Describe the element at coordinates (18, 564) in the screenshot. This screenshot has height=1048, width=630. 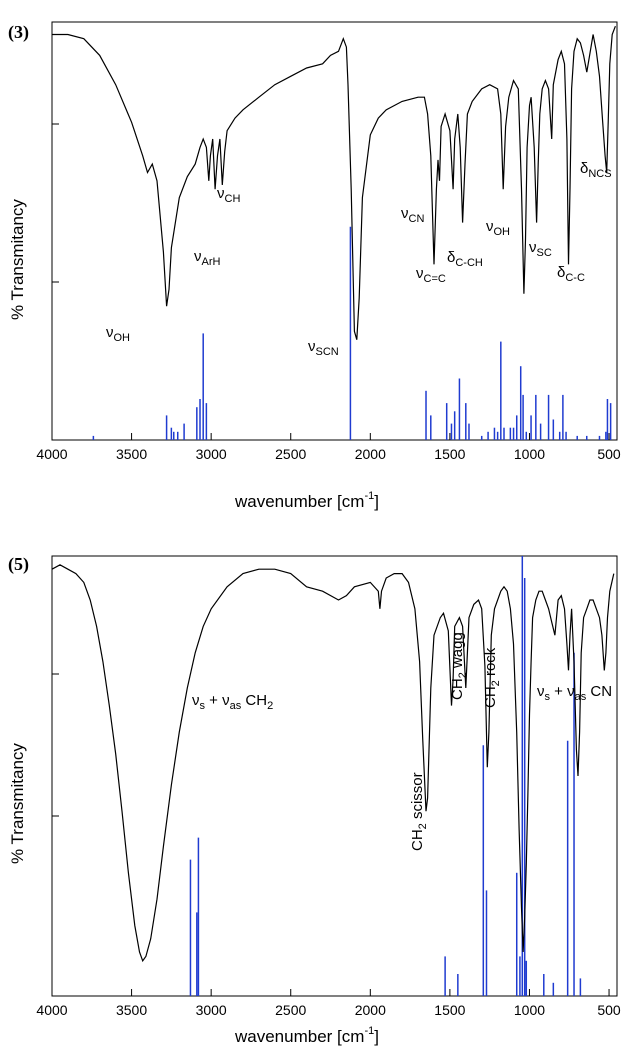
I see `panel-label: (5)` at that location.